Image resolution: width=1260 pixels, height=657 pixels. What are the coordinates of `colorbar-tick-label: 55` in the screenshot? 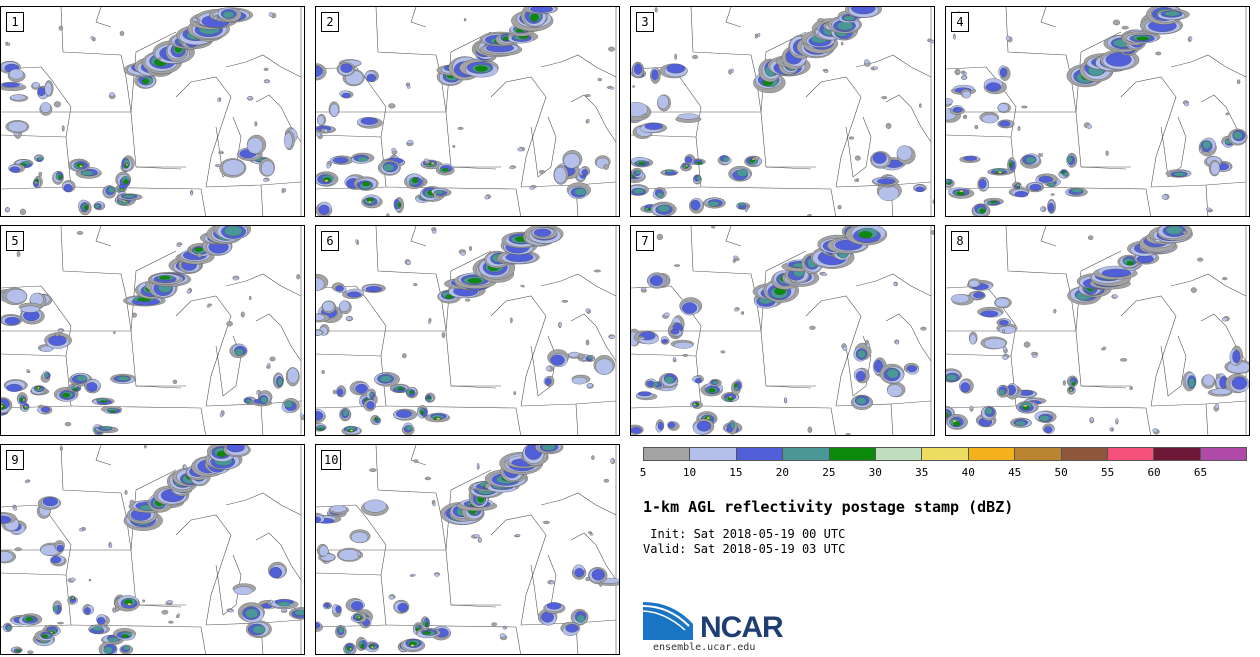 It's located at (1107, 472).